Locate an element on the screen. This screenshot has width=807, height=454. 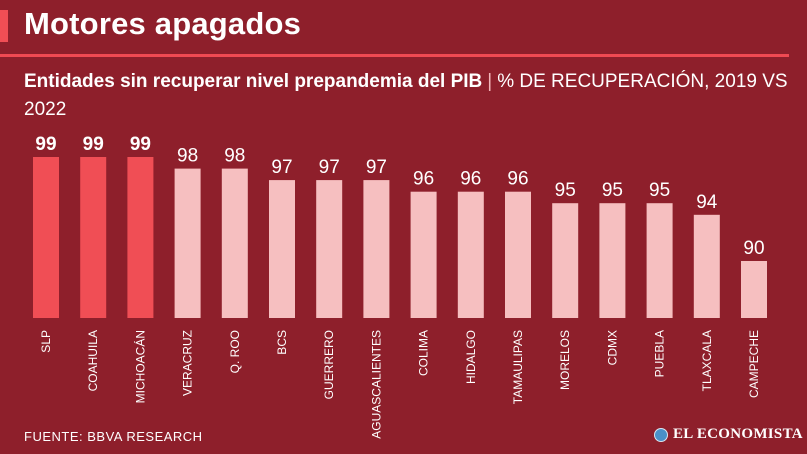
bar-veracruz is located at coordinates (187, 243).